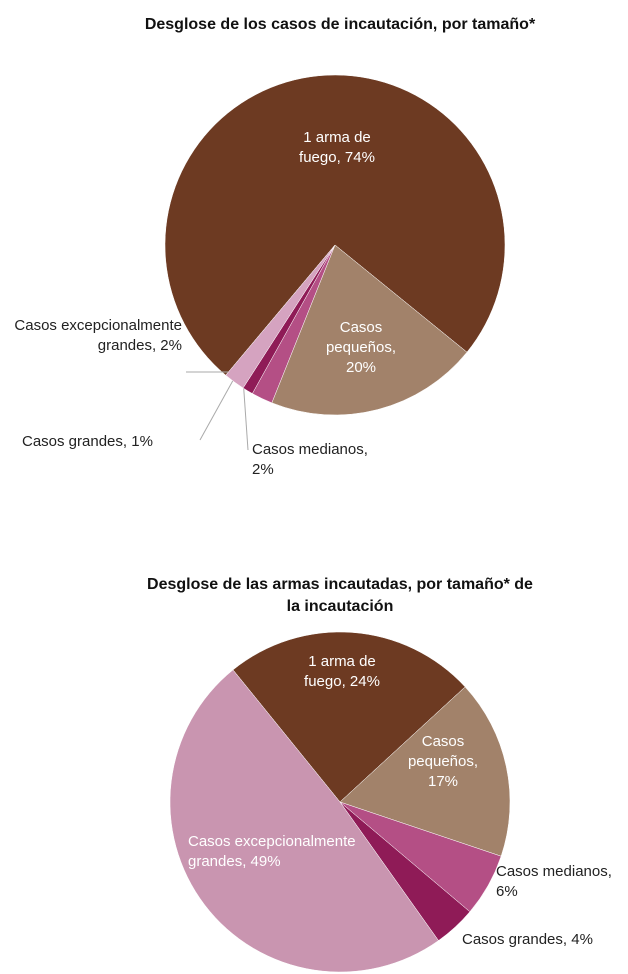  I want to click on slice-label: Casos excepcionalmente grandes, 2%, so click(98, 335).